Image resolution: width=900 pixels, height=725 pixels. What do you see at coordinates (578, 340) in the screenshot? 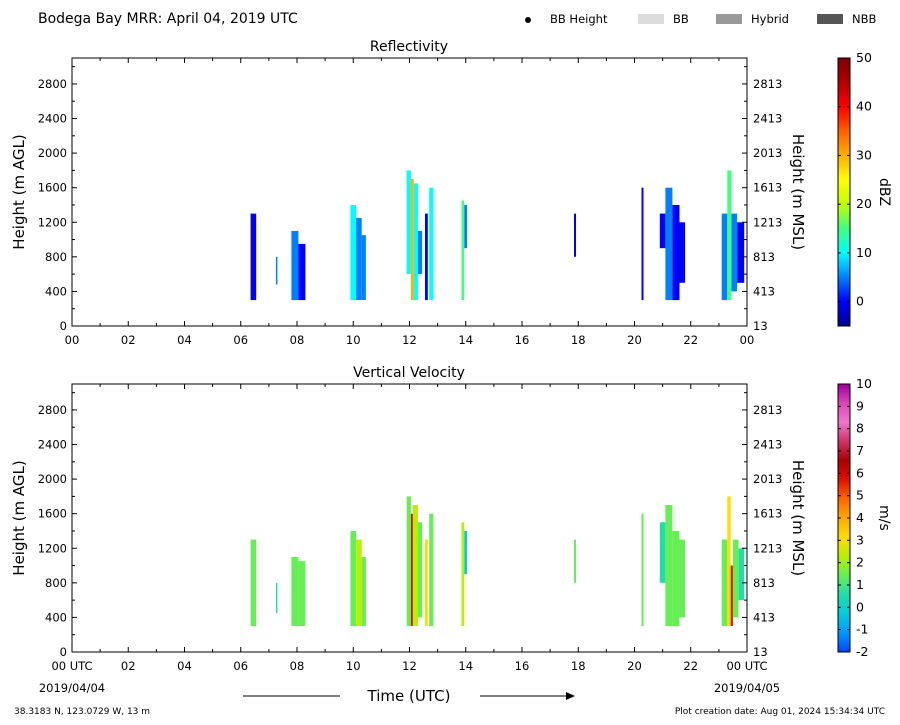
I see `x-tick-label: 18` at bounding box center [578, 340].